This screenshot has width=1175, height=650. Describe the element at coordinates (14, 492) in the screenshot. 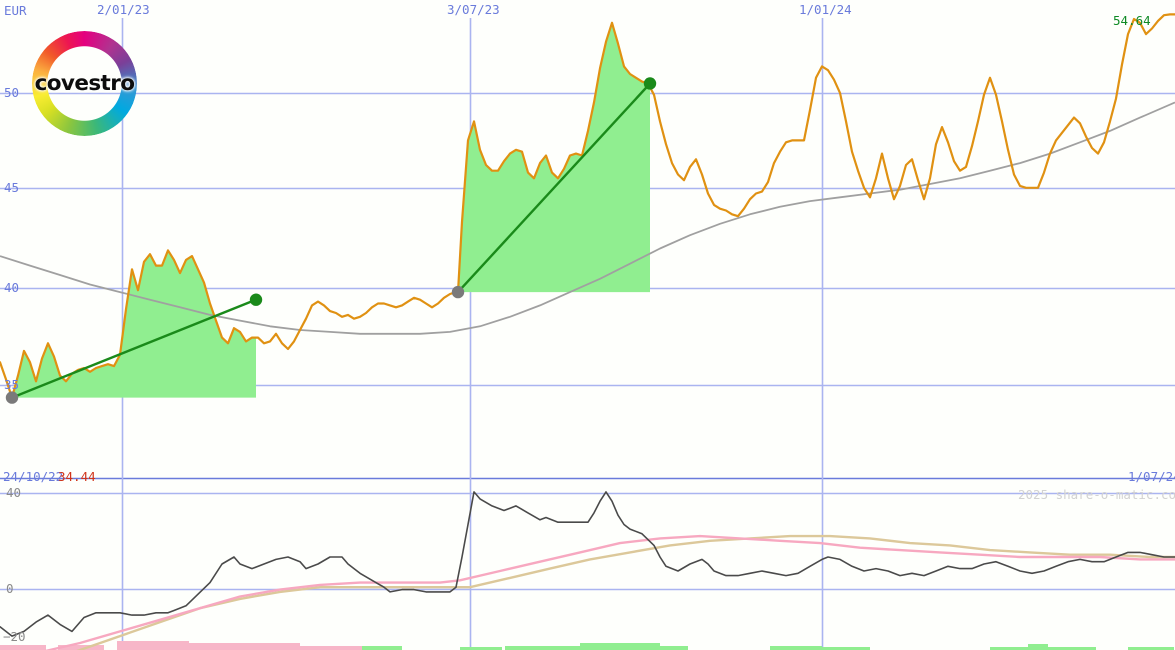

I see `indicator-tick-40: 40` at that location.